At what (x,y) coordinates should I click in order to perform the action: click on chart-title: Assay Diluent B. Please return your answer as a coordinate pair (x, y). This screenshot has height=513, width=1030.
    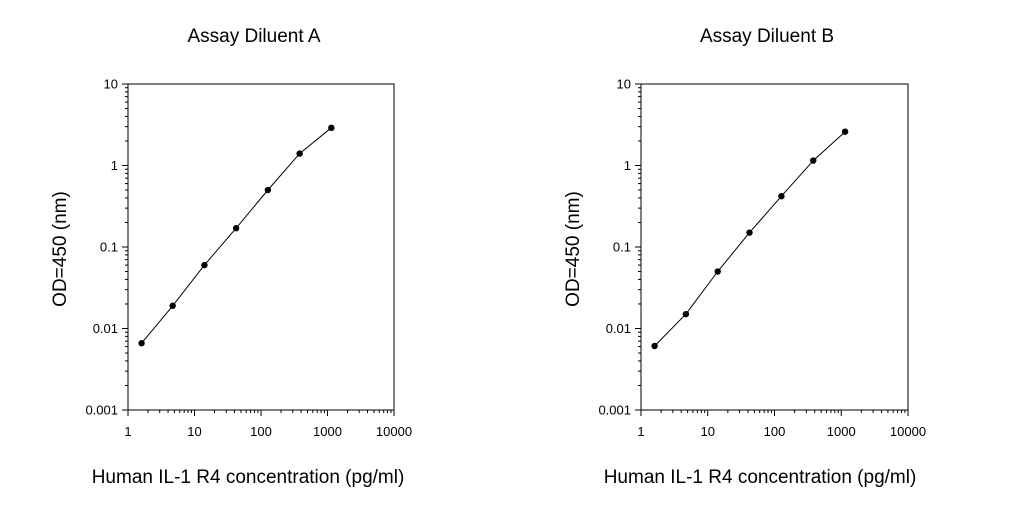
    Looking at the image, I should click on (767, 36).